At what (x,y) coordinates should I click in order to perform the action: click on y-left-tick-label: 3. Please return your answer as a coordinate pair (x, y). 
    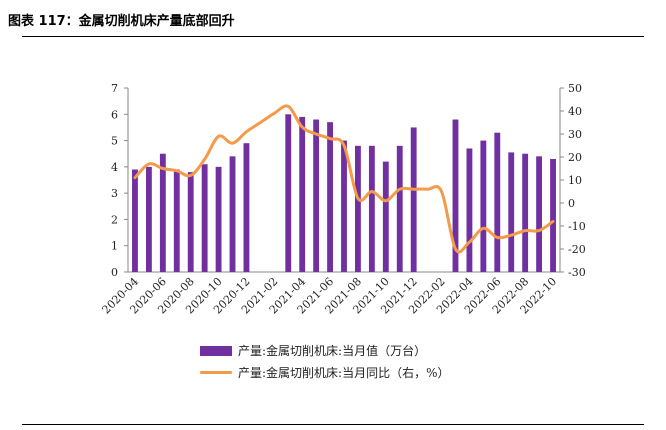
    Looking at the image, I should click on (114, 193).